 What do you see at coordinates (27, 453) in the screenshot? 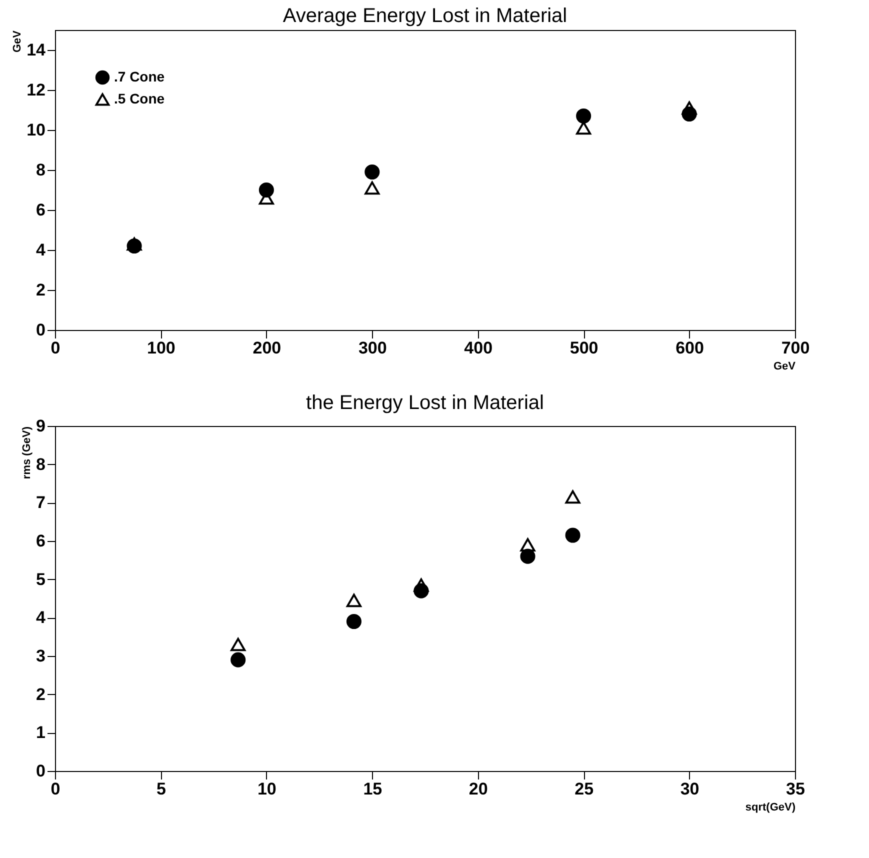
I see `y-axis-title: rms (GeV)` at bounding box center [27, 453].